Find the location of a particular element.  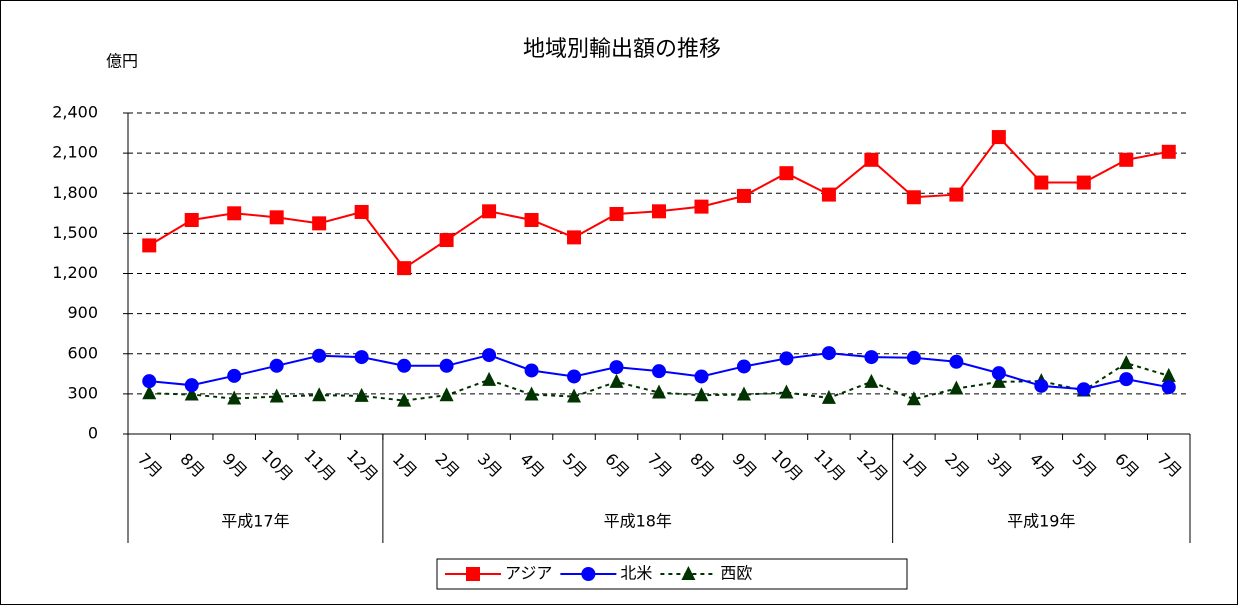

y-tick-label: 0 is located at coordinates (93, 433).